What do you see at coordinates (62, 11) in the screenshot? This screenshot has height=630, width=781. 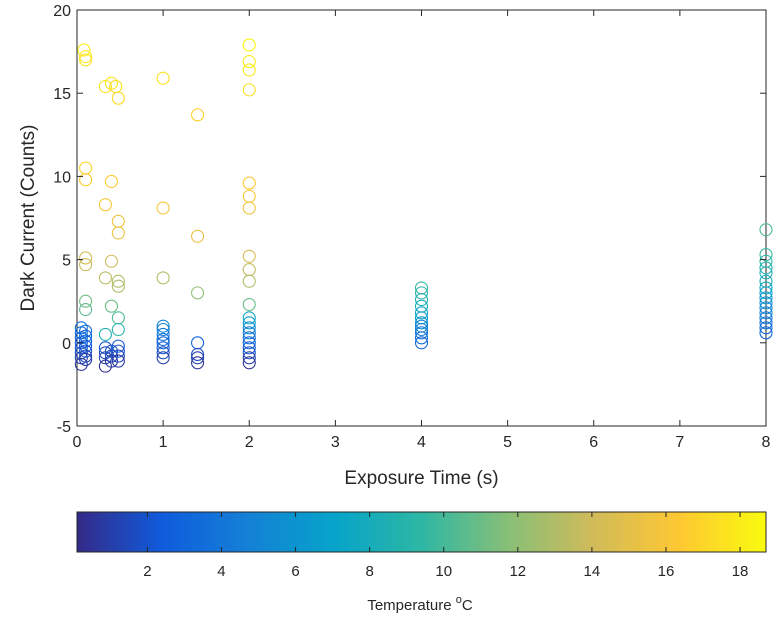 I see `y-tick-label: 20` at bounding box center [62, 11].